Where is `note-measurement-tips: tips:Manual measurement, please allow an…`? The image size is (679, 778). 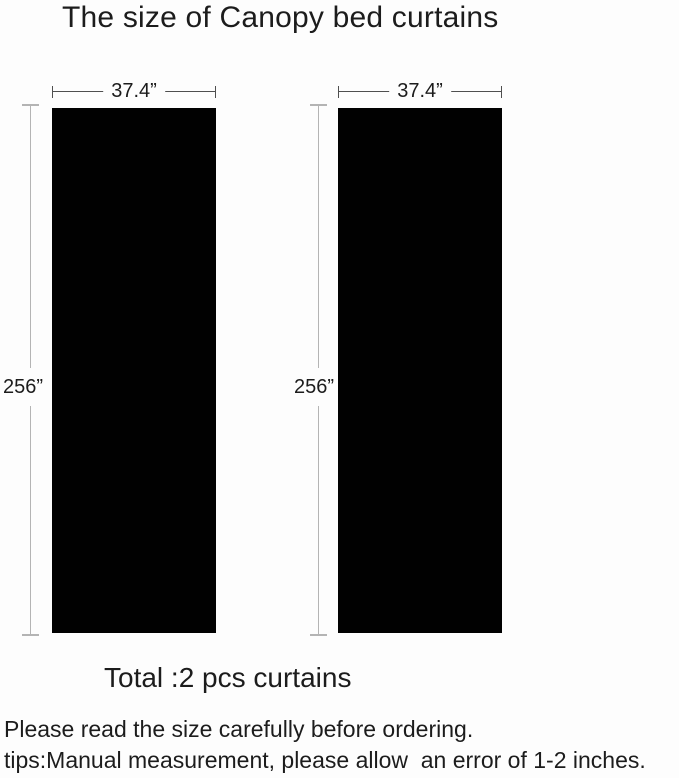 note-measurement-tips: tips:Manual measurement, please allow an… is located at coordinates (325, 760).